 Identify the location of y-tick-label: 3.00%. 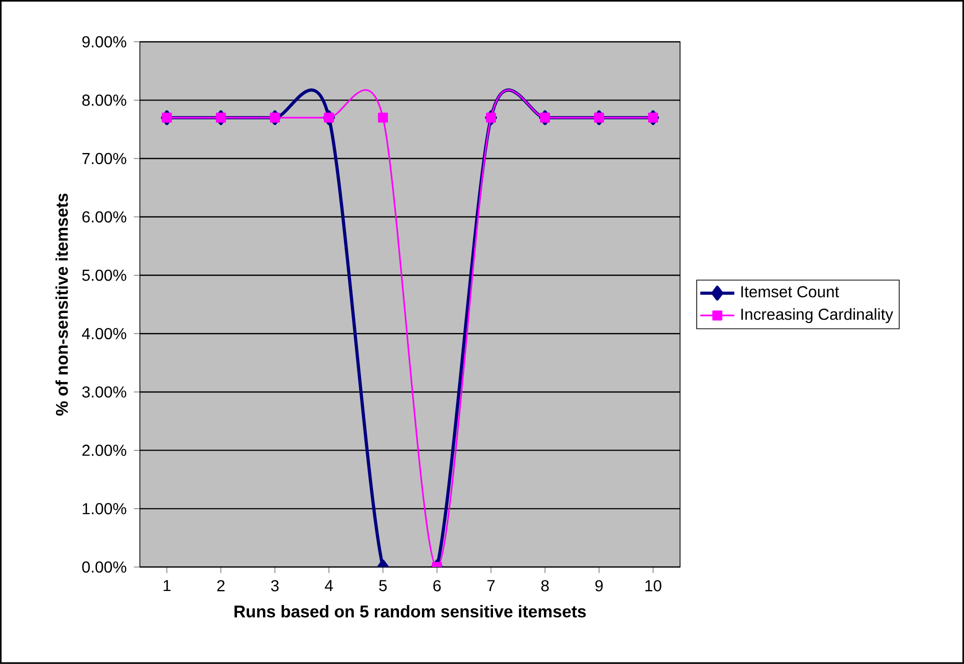
(104, 392).